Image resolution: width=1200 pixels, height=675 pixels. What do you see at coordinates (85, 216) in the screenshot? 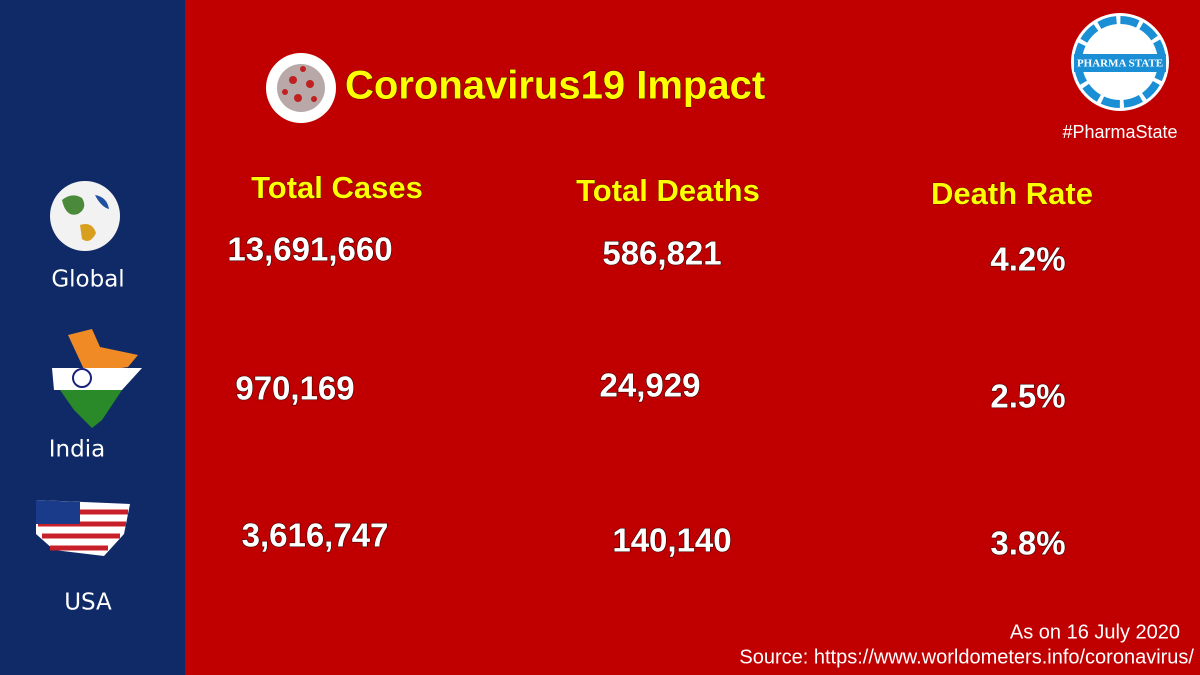
I see `globe-icon` at bounding box center [85, 216].